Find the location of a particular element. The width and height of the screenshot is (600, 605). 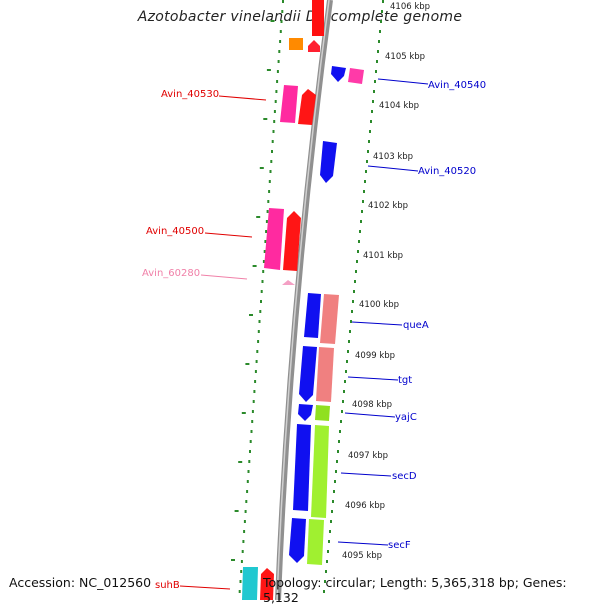

gene-tgt-salmon is located at coordinates (325, 374).